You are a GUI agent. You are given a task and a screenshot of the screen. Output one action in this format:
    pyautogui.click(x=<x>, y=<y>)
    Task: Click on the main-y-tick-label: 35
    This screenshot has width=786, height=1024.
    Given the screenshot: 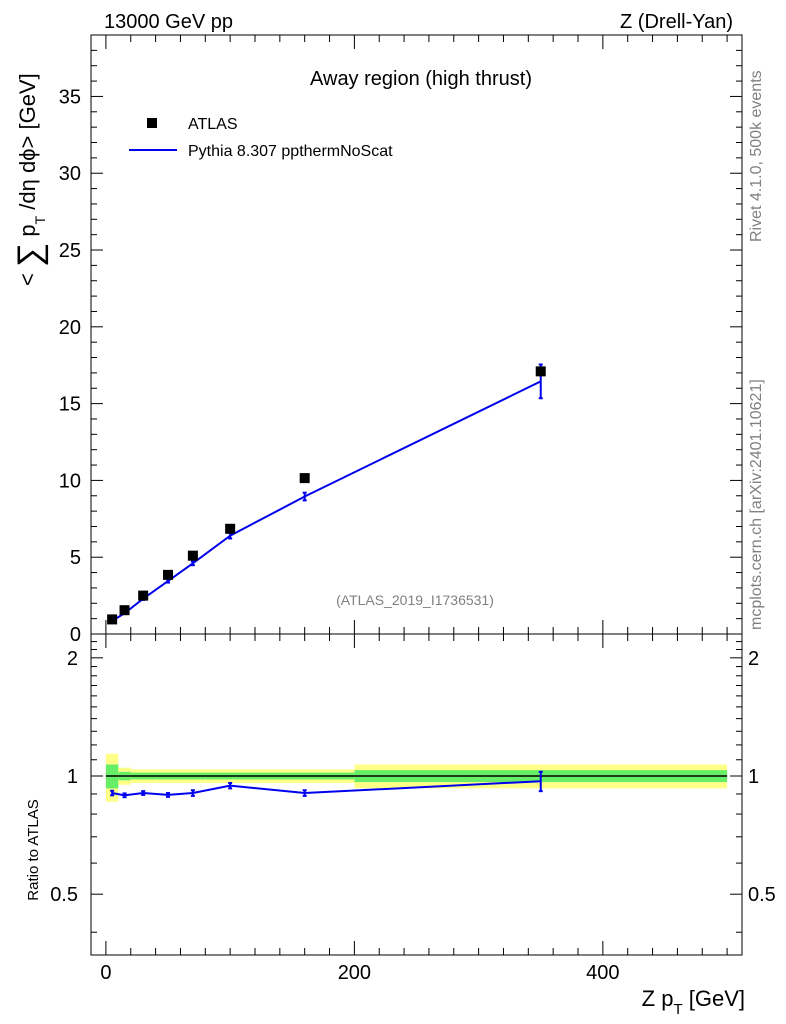 What is the action you would take?
    pyautogui.click(x=70, y=97)
    